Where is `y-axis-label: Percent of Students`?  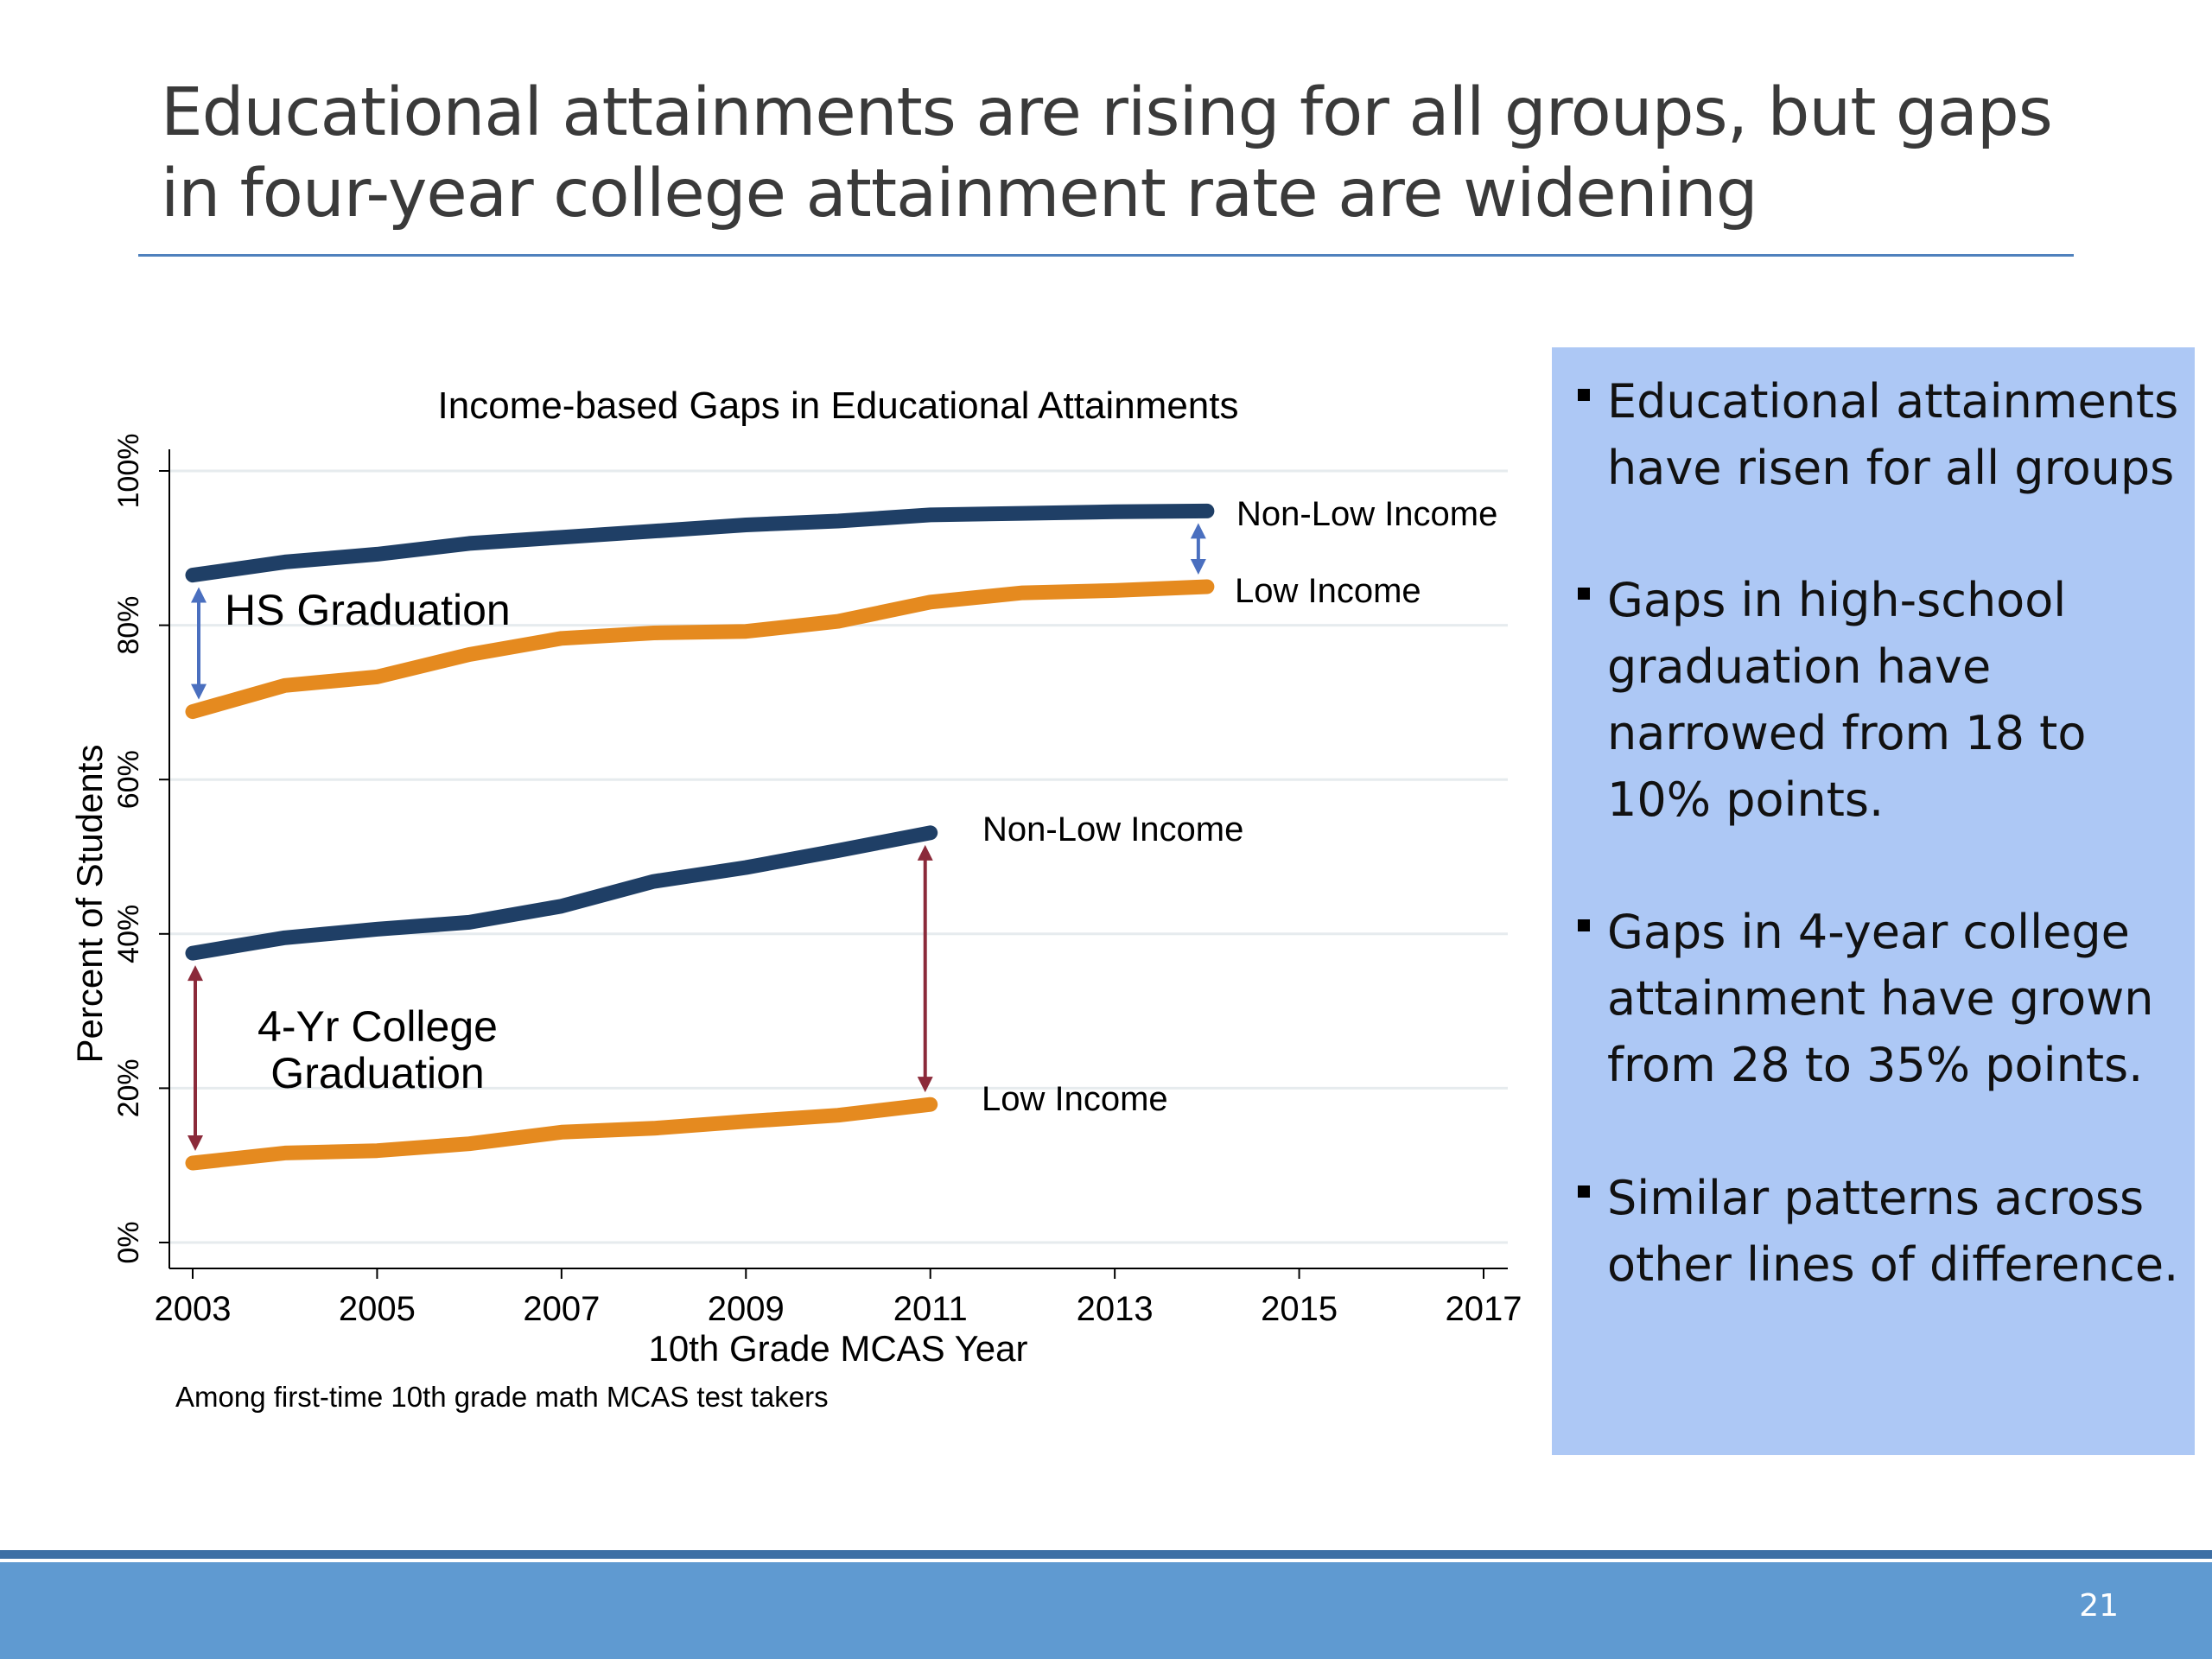
y-axis-label: Percent of Students is located at coordinates (89, 905).